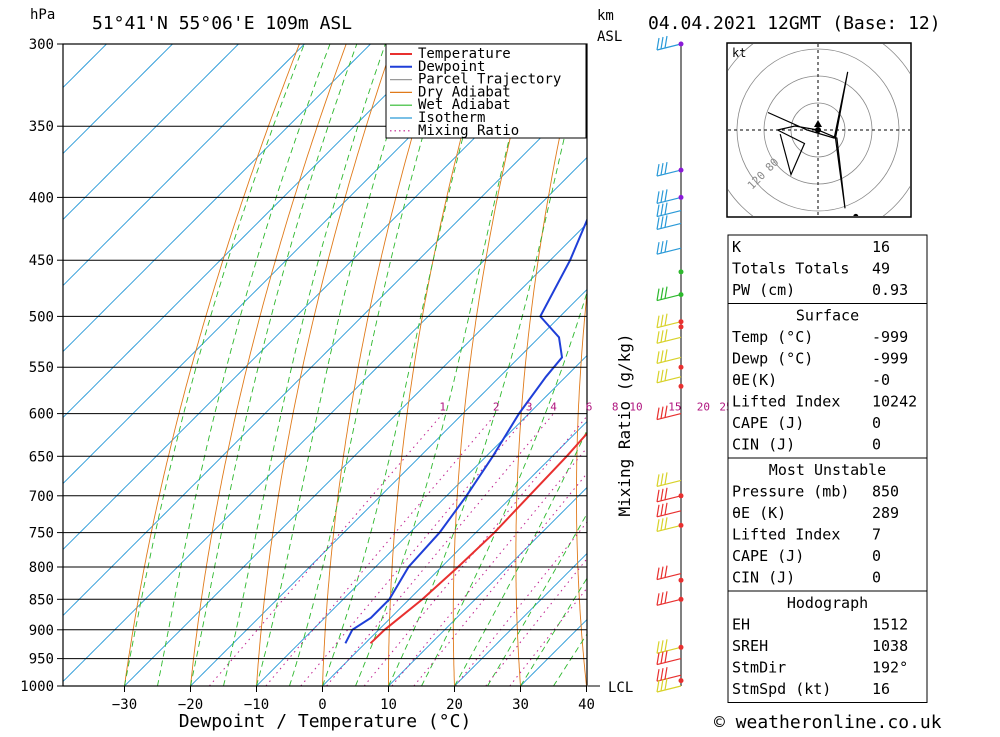  What do you see at coordinates (768, 556) in the screenshot?
I see `index-label: CAPE (J)` at bounding box center [768, 556].